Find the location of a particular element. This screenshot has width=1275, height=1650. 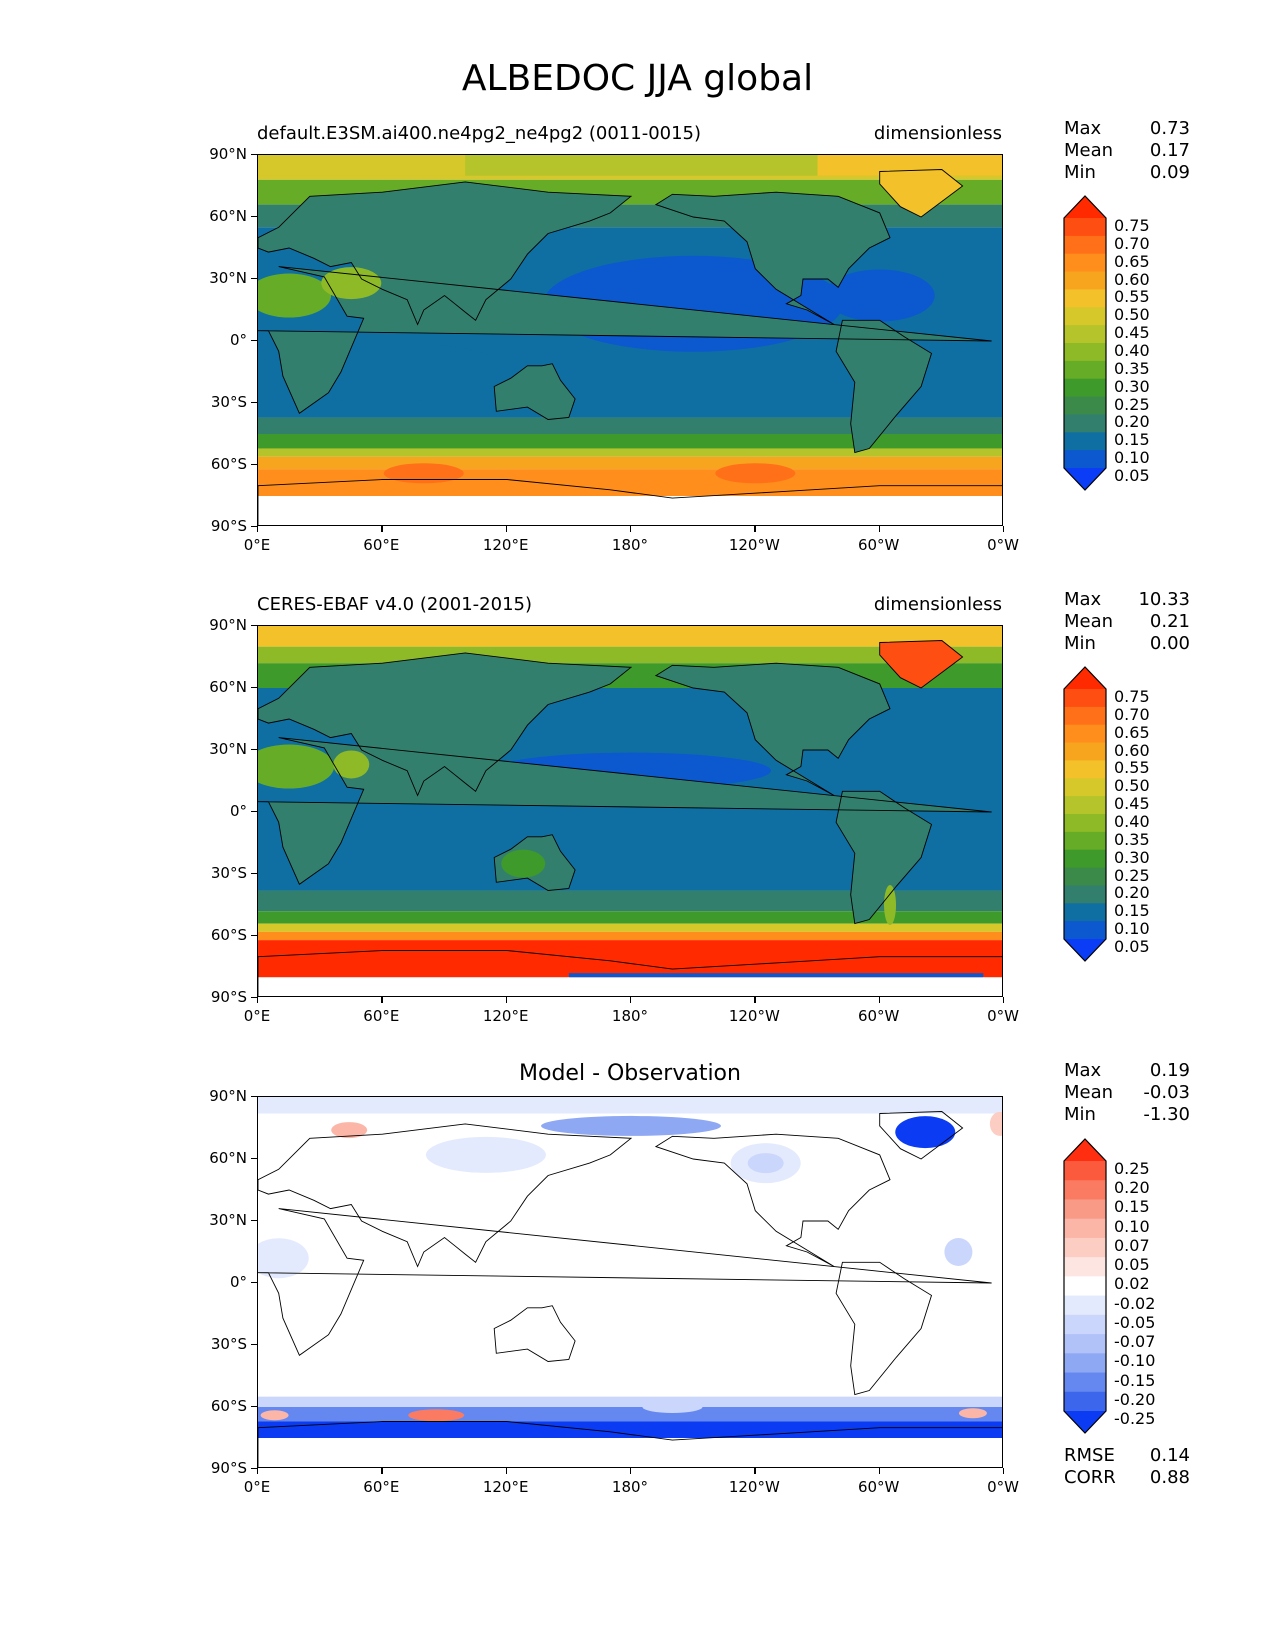

panel-model-title-right: dimensionless is located at coordinates (937, 133).